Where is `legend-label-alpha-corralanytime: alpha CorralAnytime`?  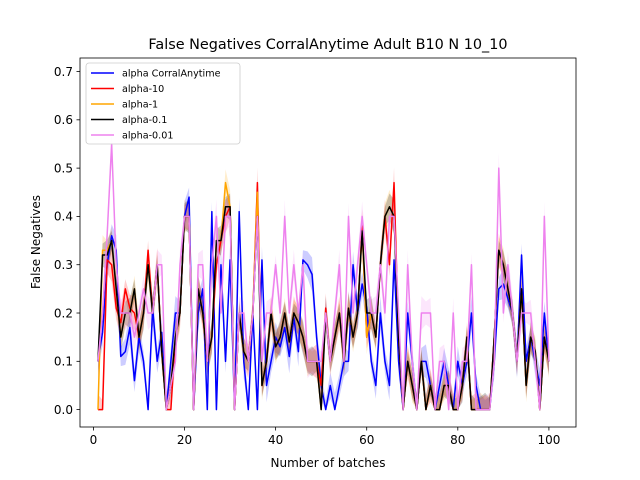 legend-label-alpha-corralanytime: alpha CorralAnytime is located at coordinates (171, 74).